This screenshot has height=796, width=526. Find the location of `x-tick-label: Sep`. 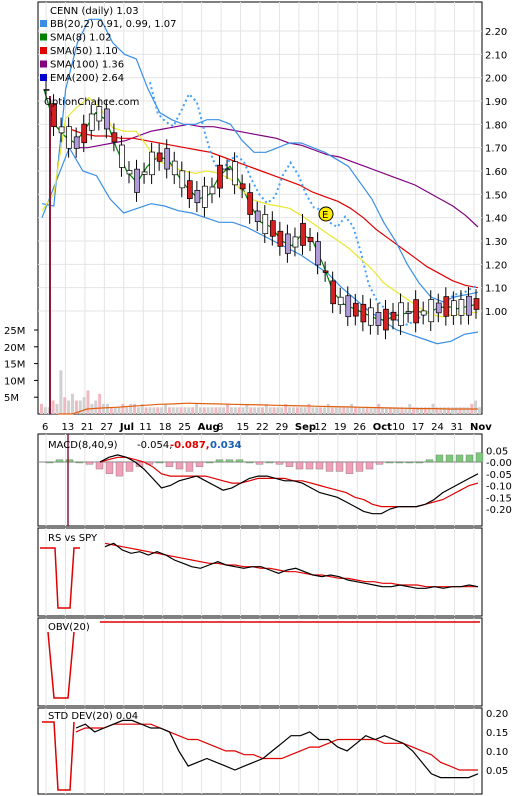

x-tick-label: Sep is located at coordinates (305, 427).